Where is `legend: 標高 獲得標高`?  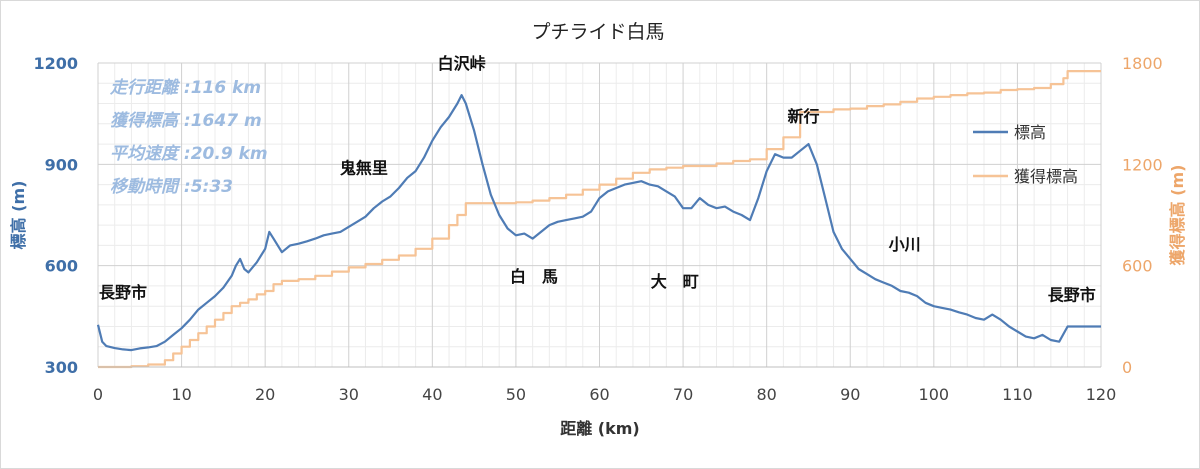
legend: 標高 獲得標高 is located at coordinates (1025, 154).